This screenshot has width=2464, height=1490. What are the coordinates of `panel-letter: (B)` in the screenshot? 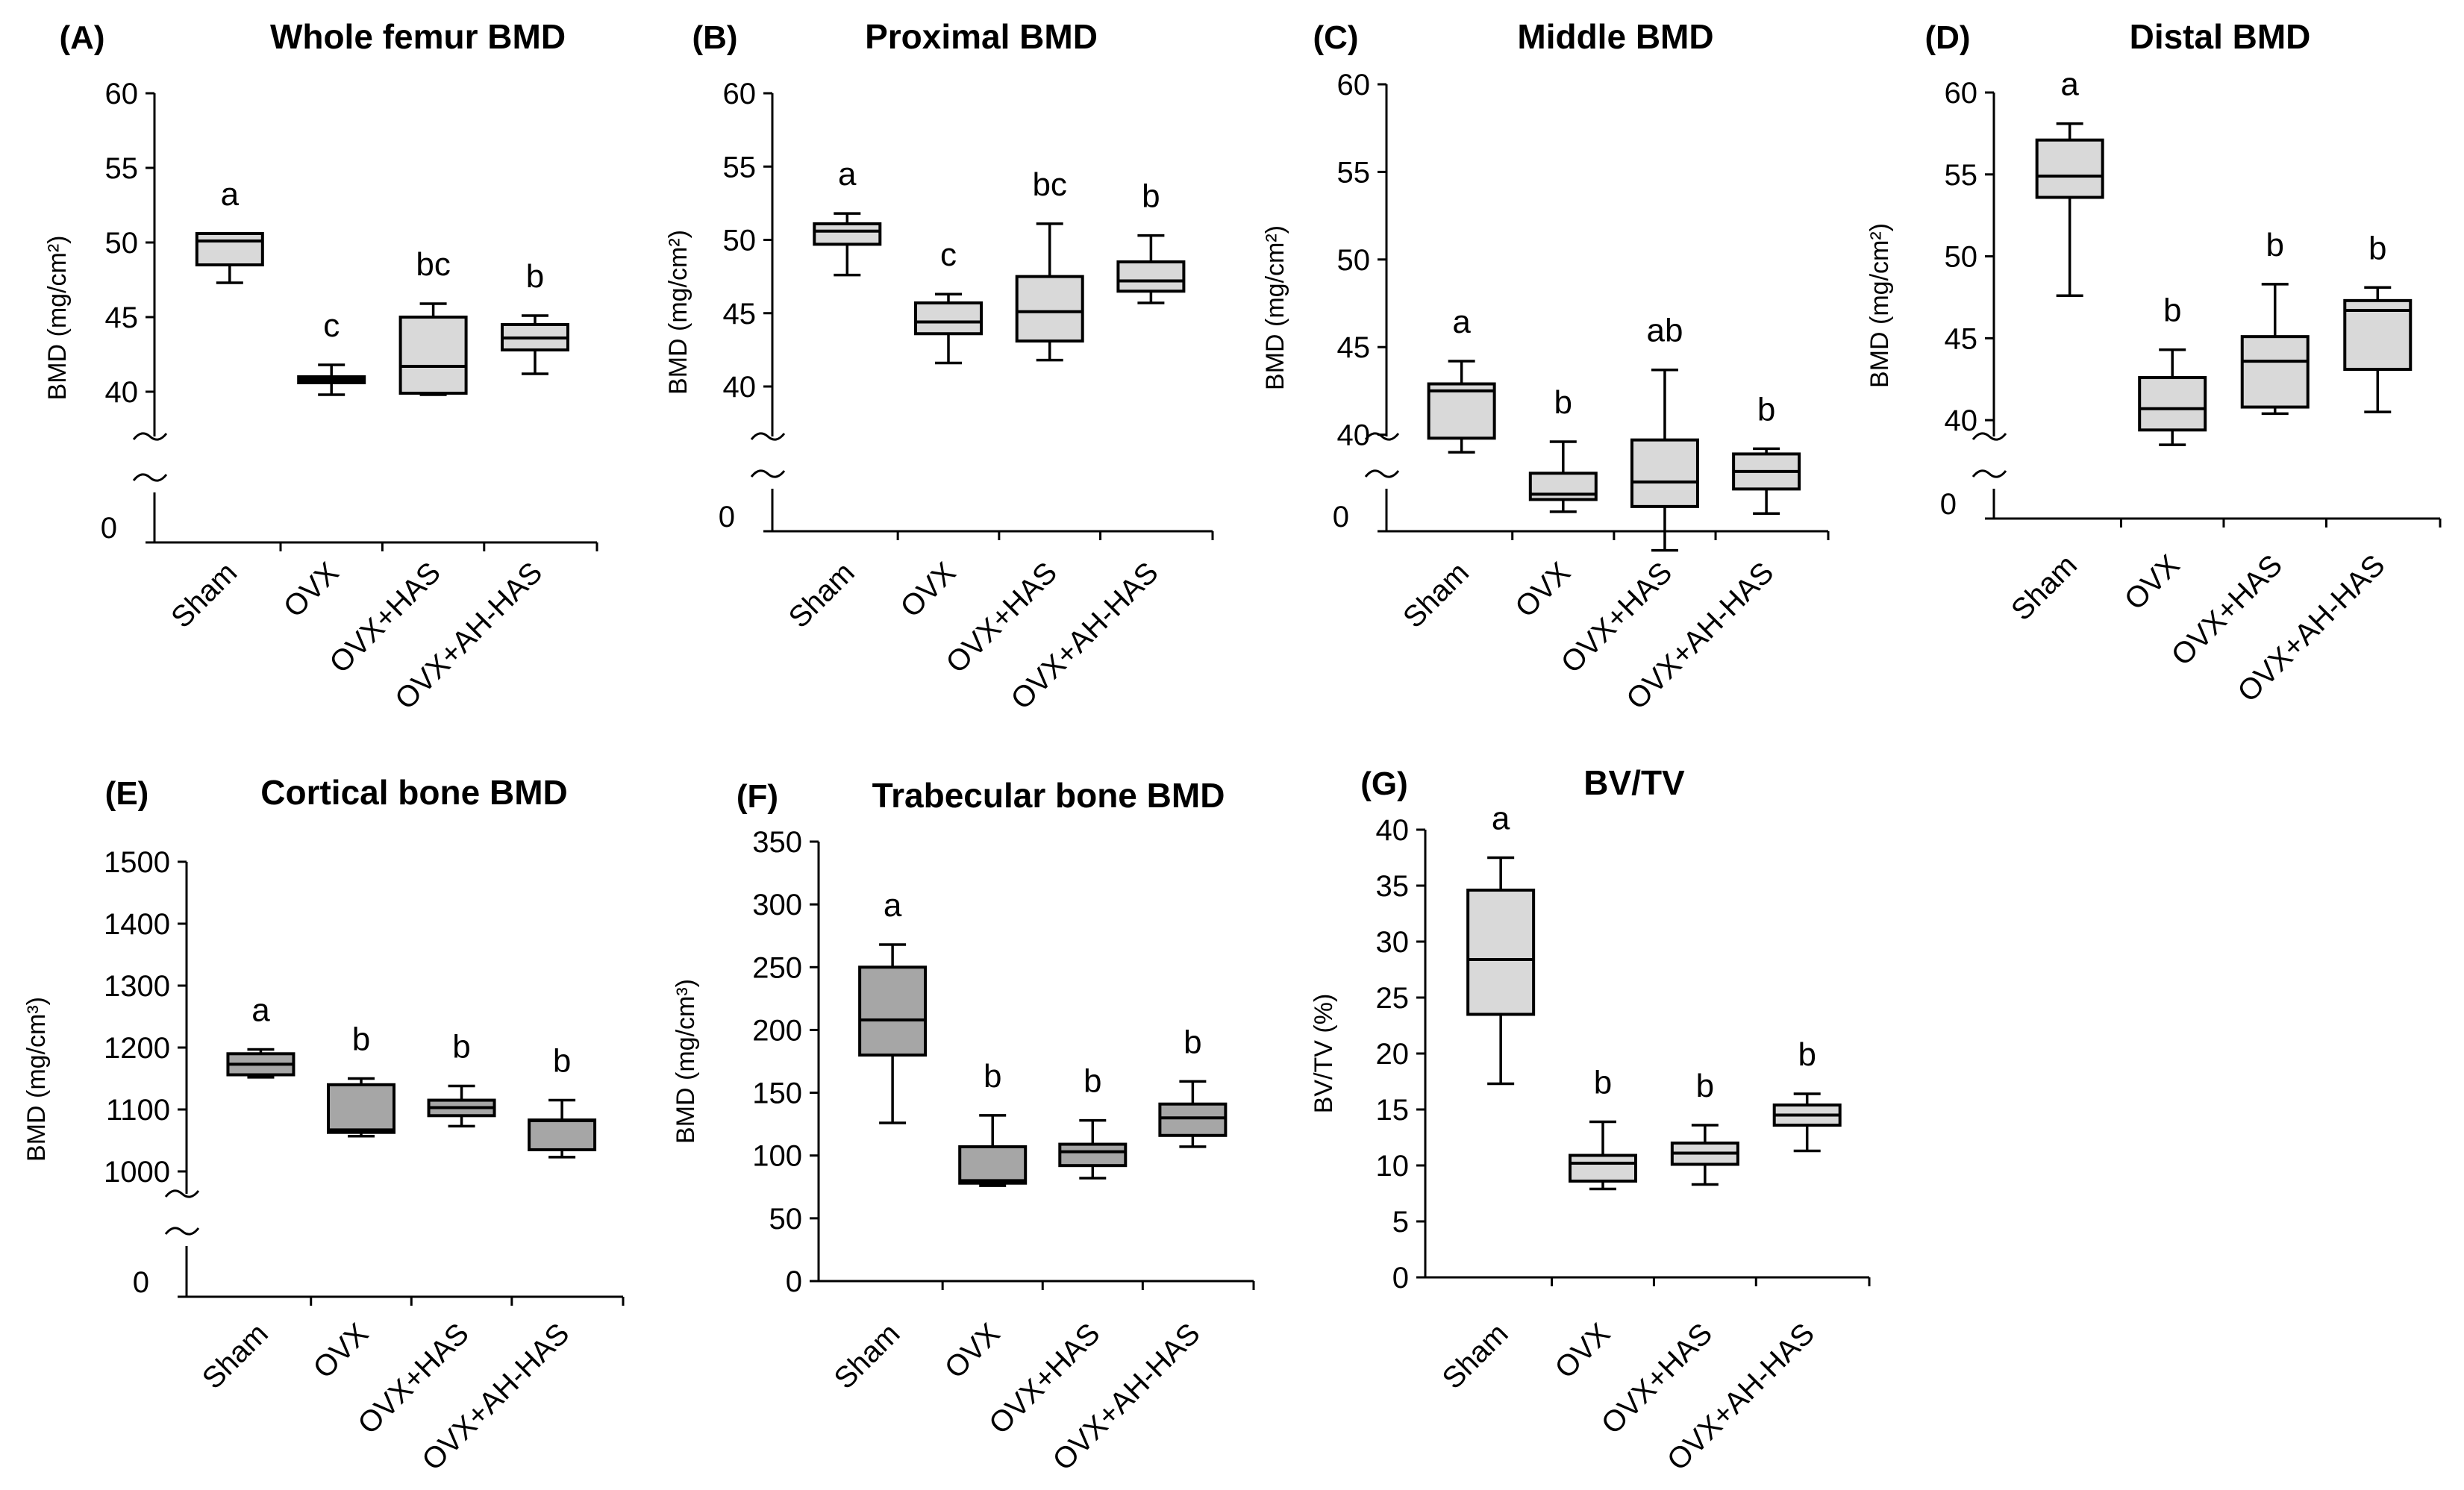 It's located at (714, 37).